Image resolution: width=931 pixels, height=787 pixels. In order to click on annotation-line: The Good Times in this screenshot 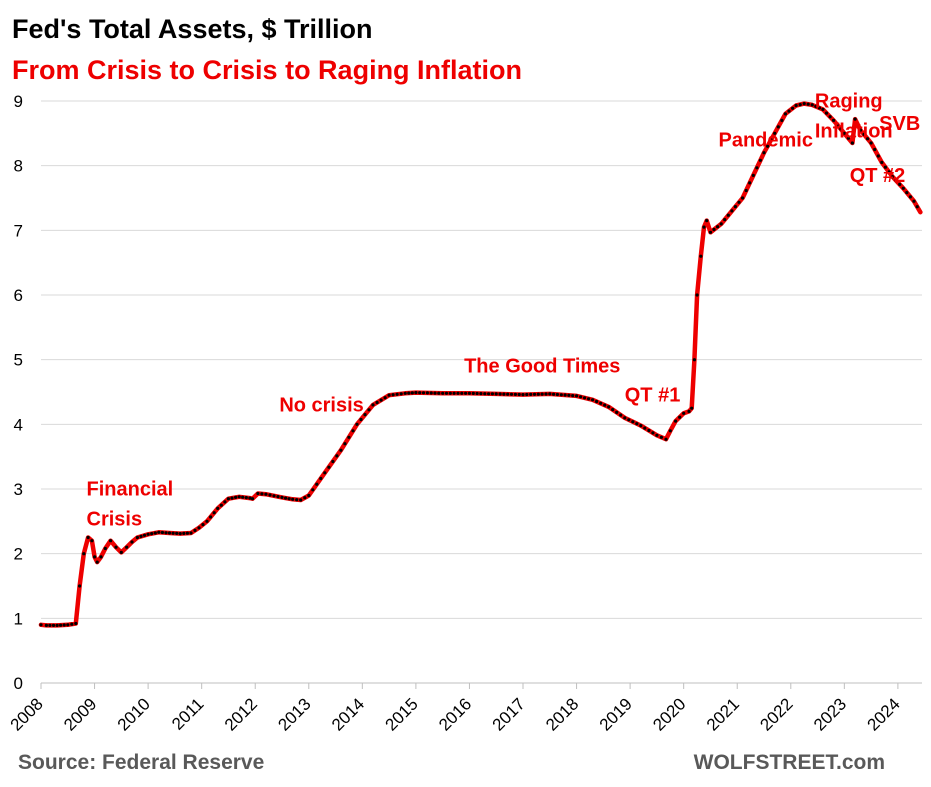, I will do `click(542, 367)`.